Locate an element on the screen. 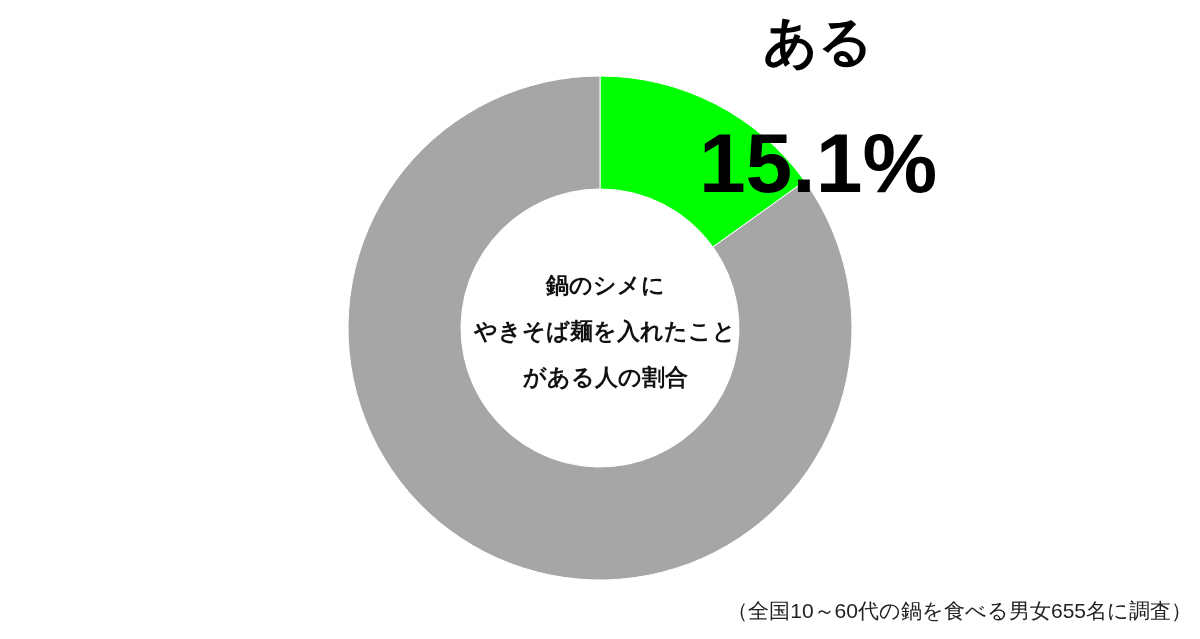 The height and width of the screenshot is (639, 1200). slice-label: ある is located at coordinates (818, 41).